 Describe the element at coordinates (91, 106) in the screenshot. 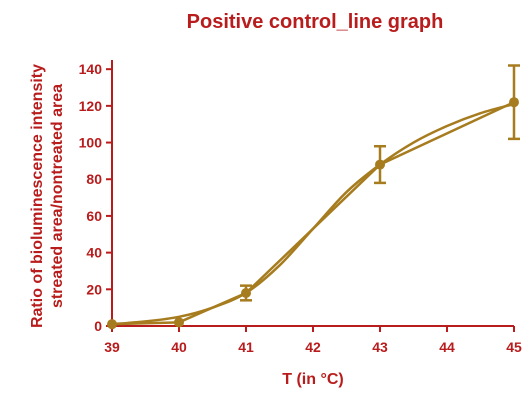

I see `y-tick-label: 120` at that location.